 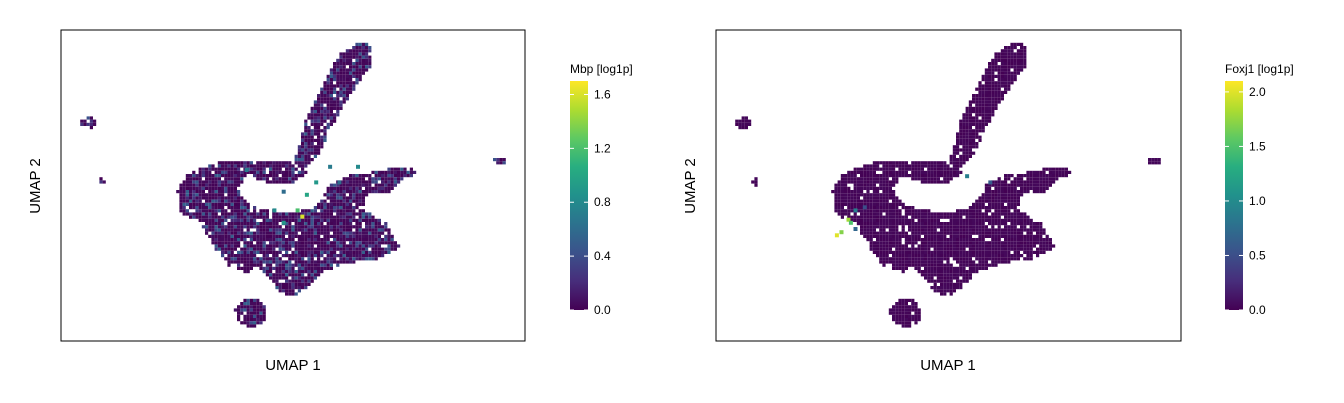 I want to click on colorbar-tick-label: 1.0, so click(x=1257, y=201).